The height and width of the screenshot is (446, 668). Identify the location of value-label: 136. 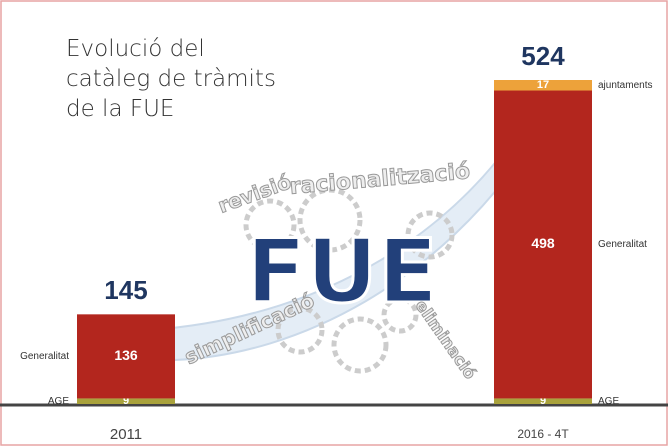
(126, 355).